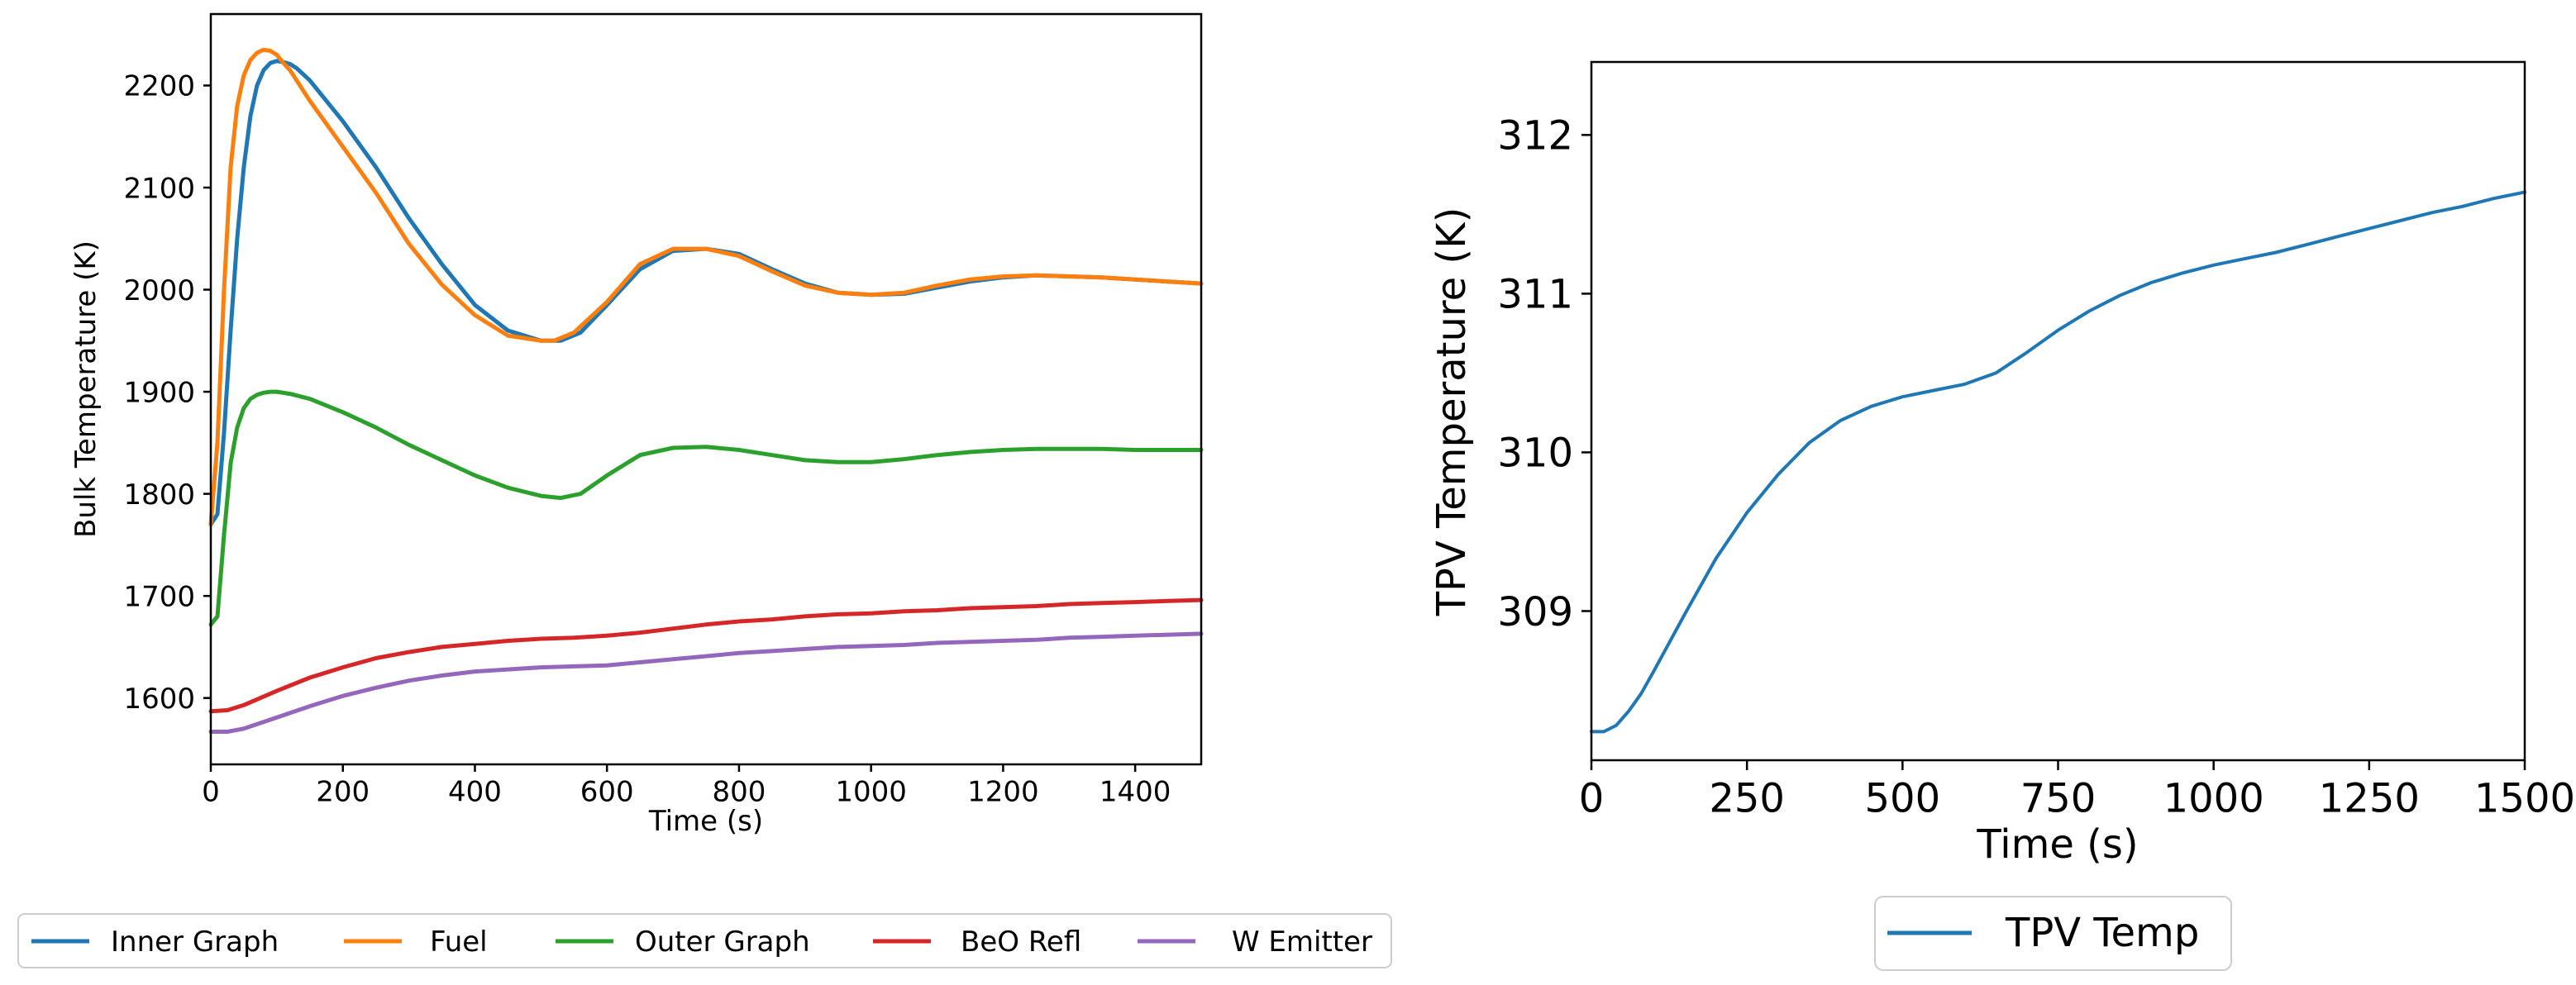  What do you see at coordinates (722, 942) in the screenshot?
I see `legend-label-outer-graph: Outer Graph` at bounding box center [722, 942].